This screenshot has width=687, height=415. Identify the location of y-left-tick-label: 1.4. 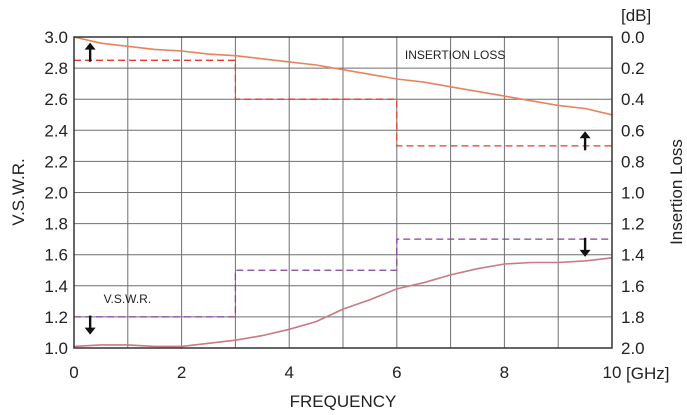
(56, 286).